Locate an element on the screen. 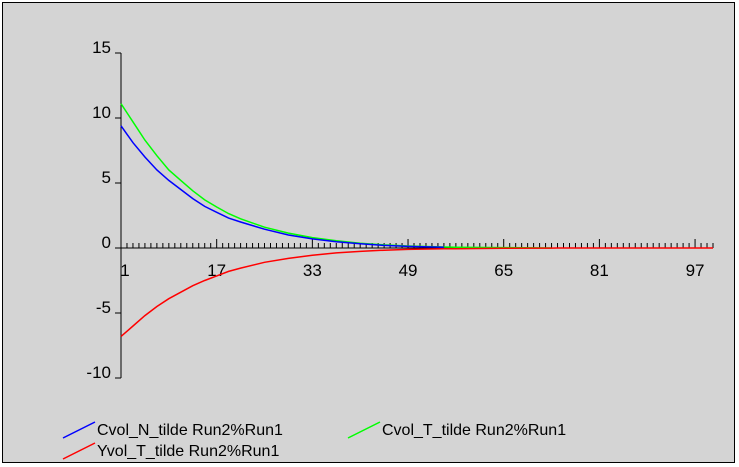 This screenshot has width=739, height=467. x-tick-label: 49 is located at coordinates (408, 270).